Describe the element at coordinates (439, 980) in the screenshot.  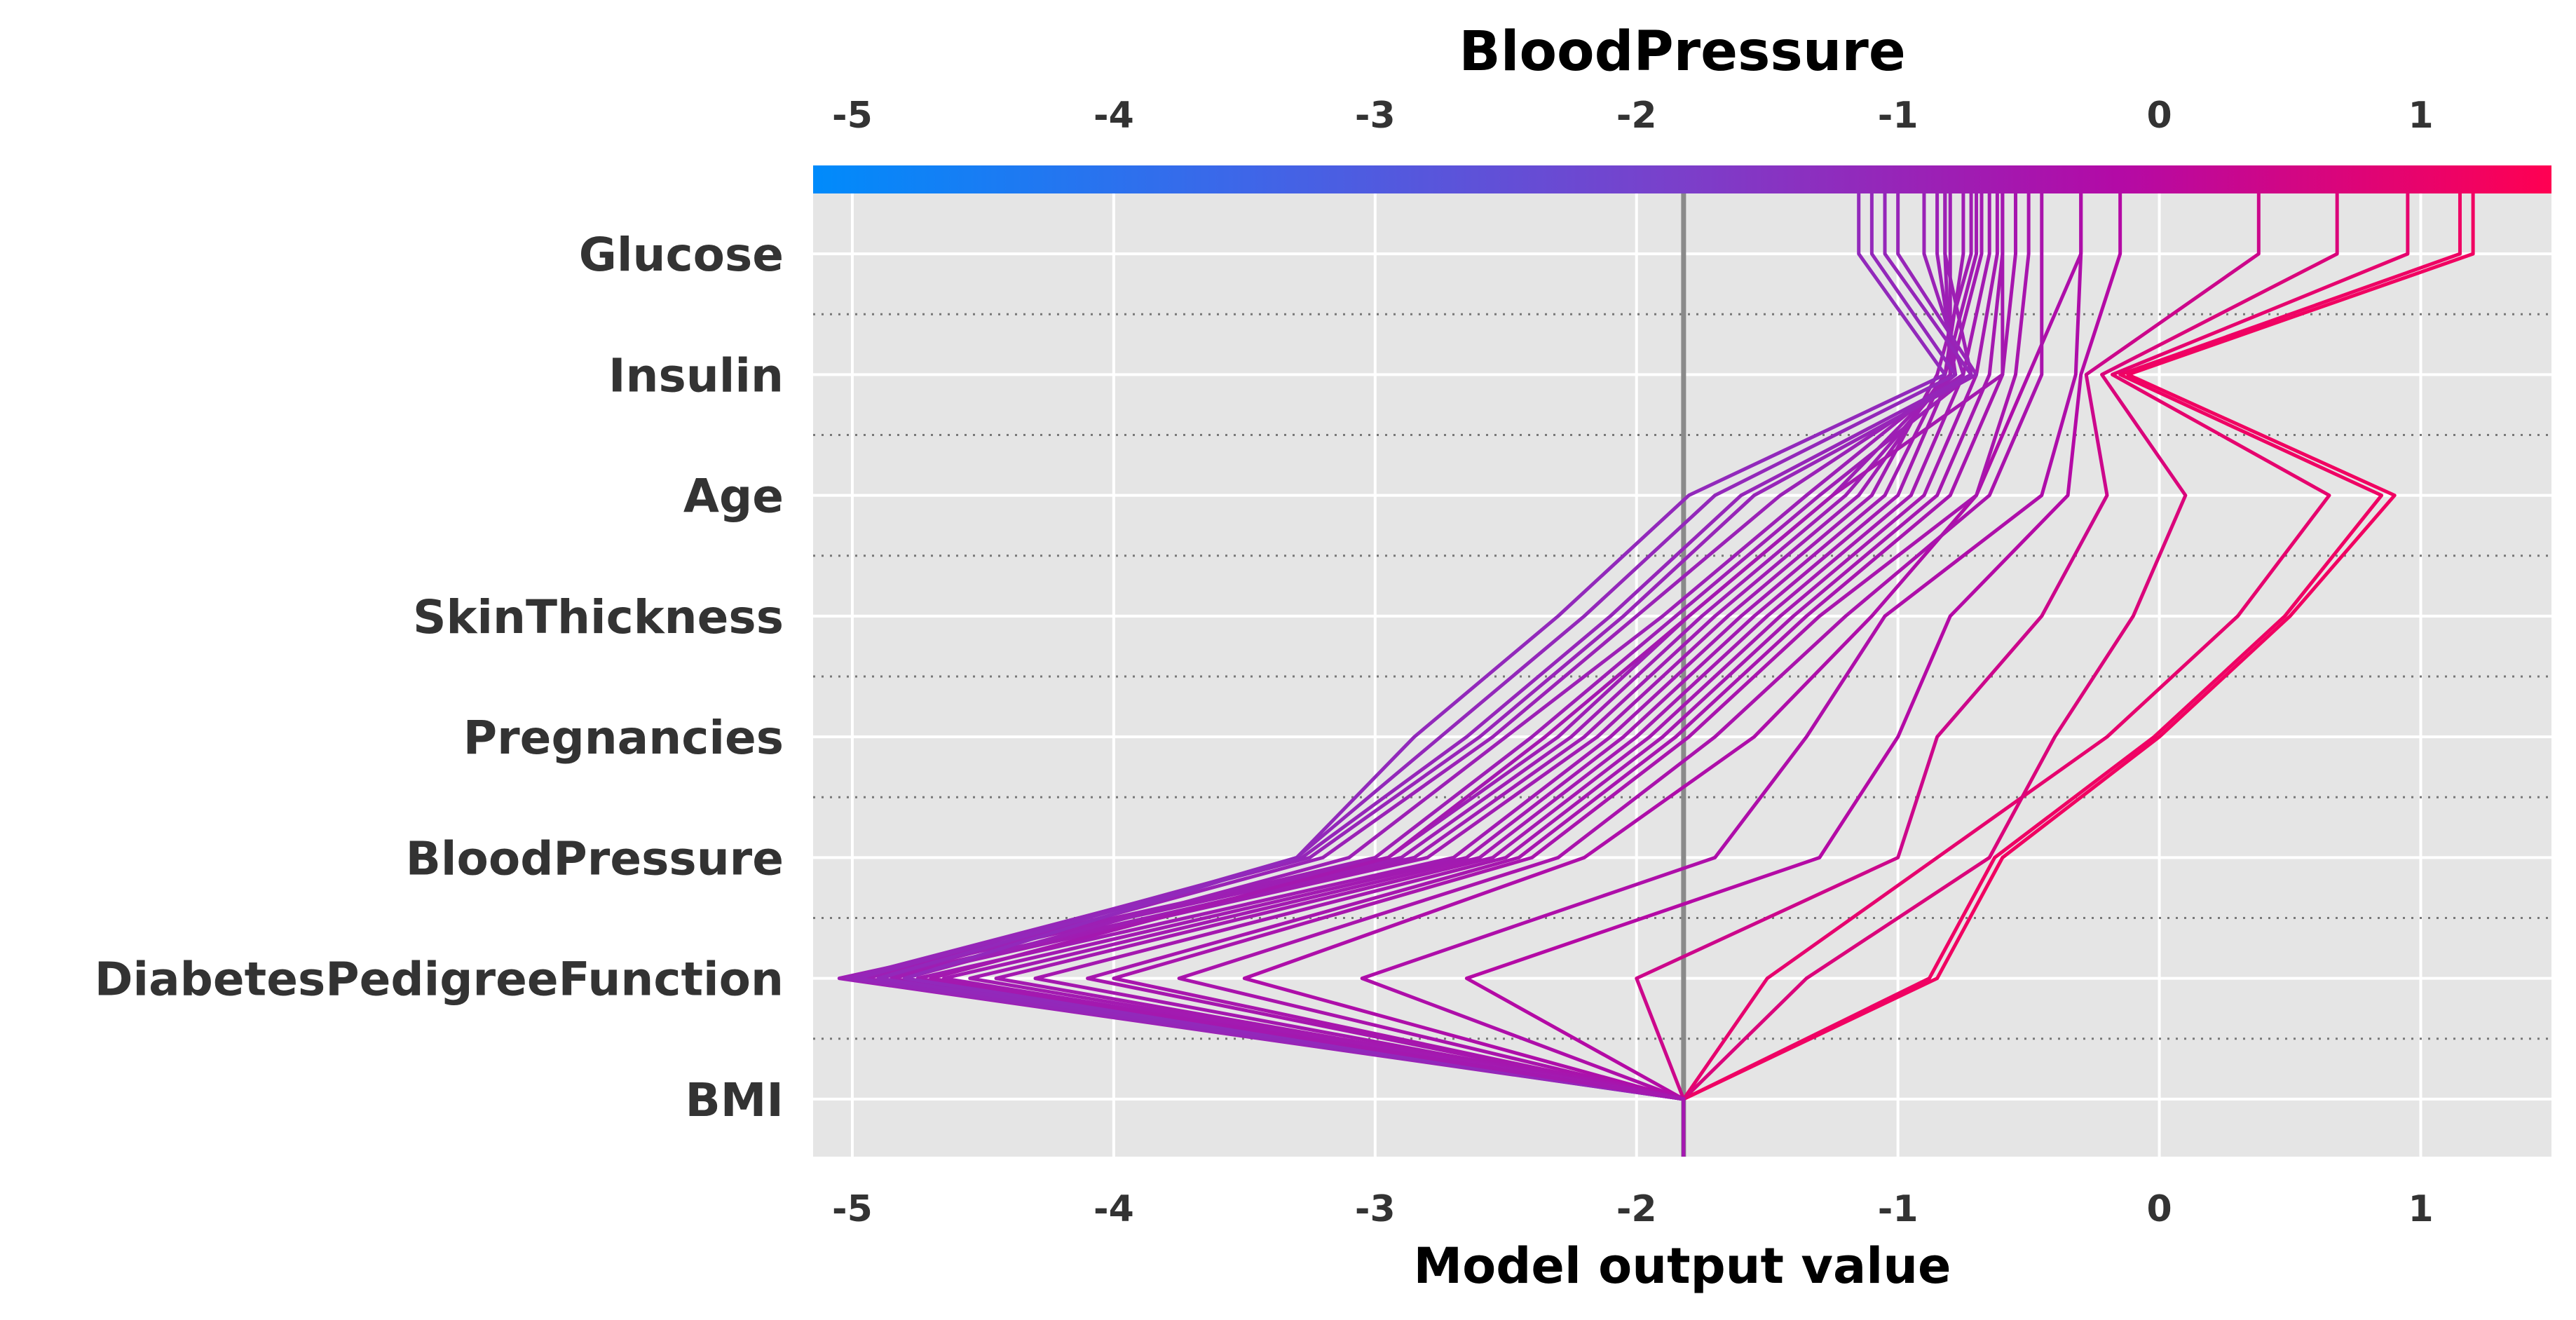
I see `feature-label: DiabetesPedigreeFunction` at that location.